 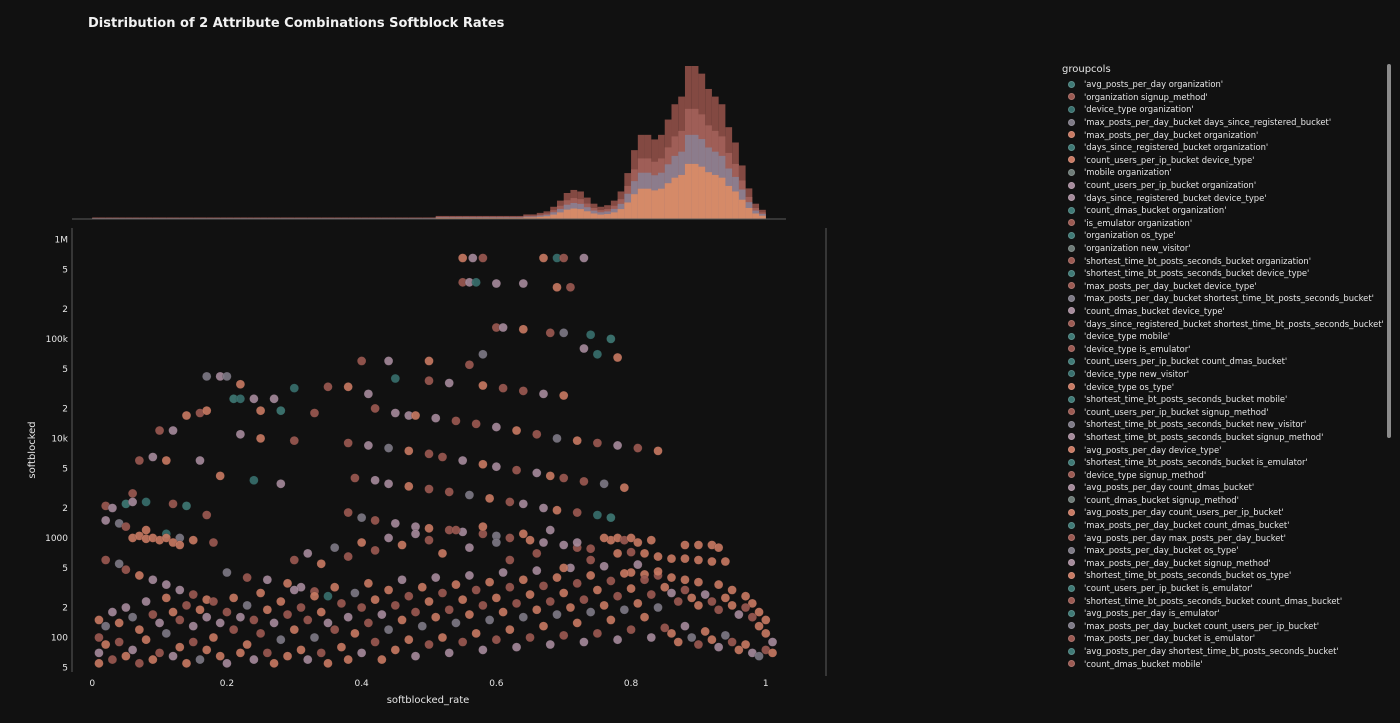 I want to click on legend-item: 'organization new_visitor', so click(x=1227, y=248).